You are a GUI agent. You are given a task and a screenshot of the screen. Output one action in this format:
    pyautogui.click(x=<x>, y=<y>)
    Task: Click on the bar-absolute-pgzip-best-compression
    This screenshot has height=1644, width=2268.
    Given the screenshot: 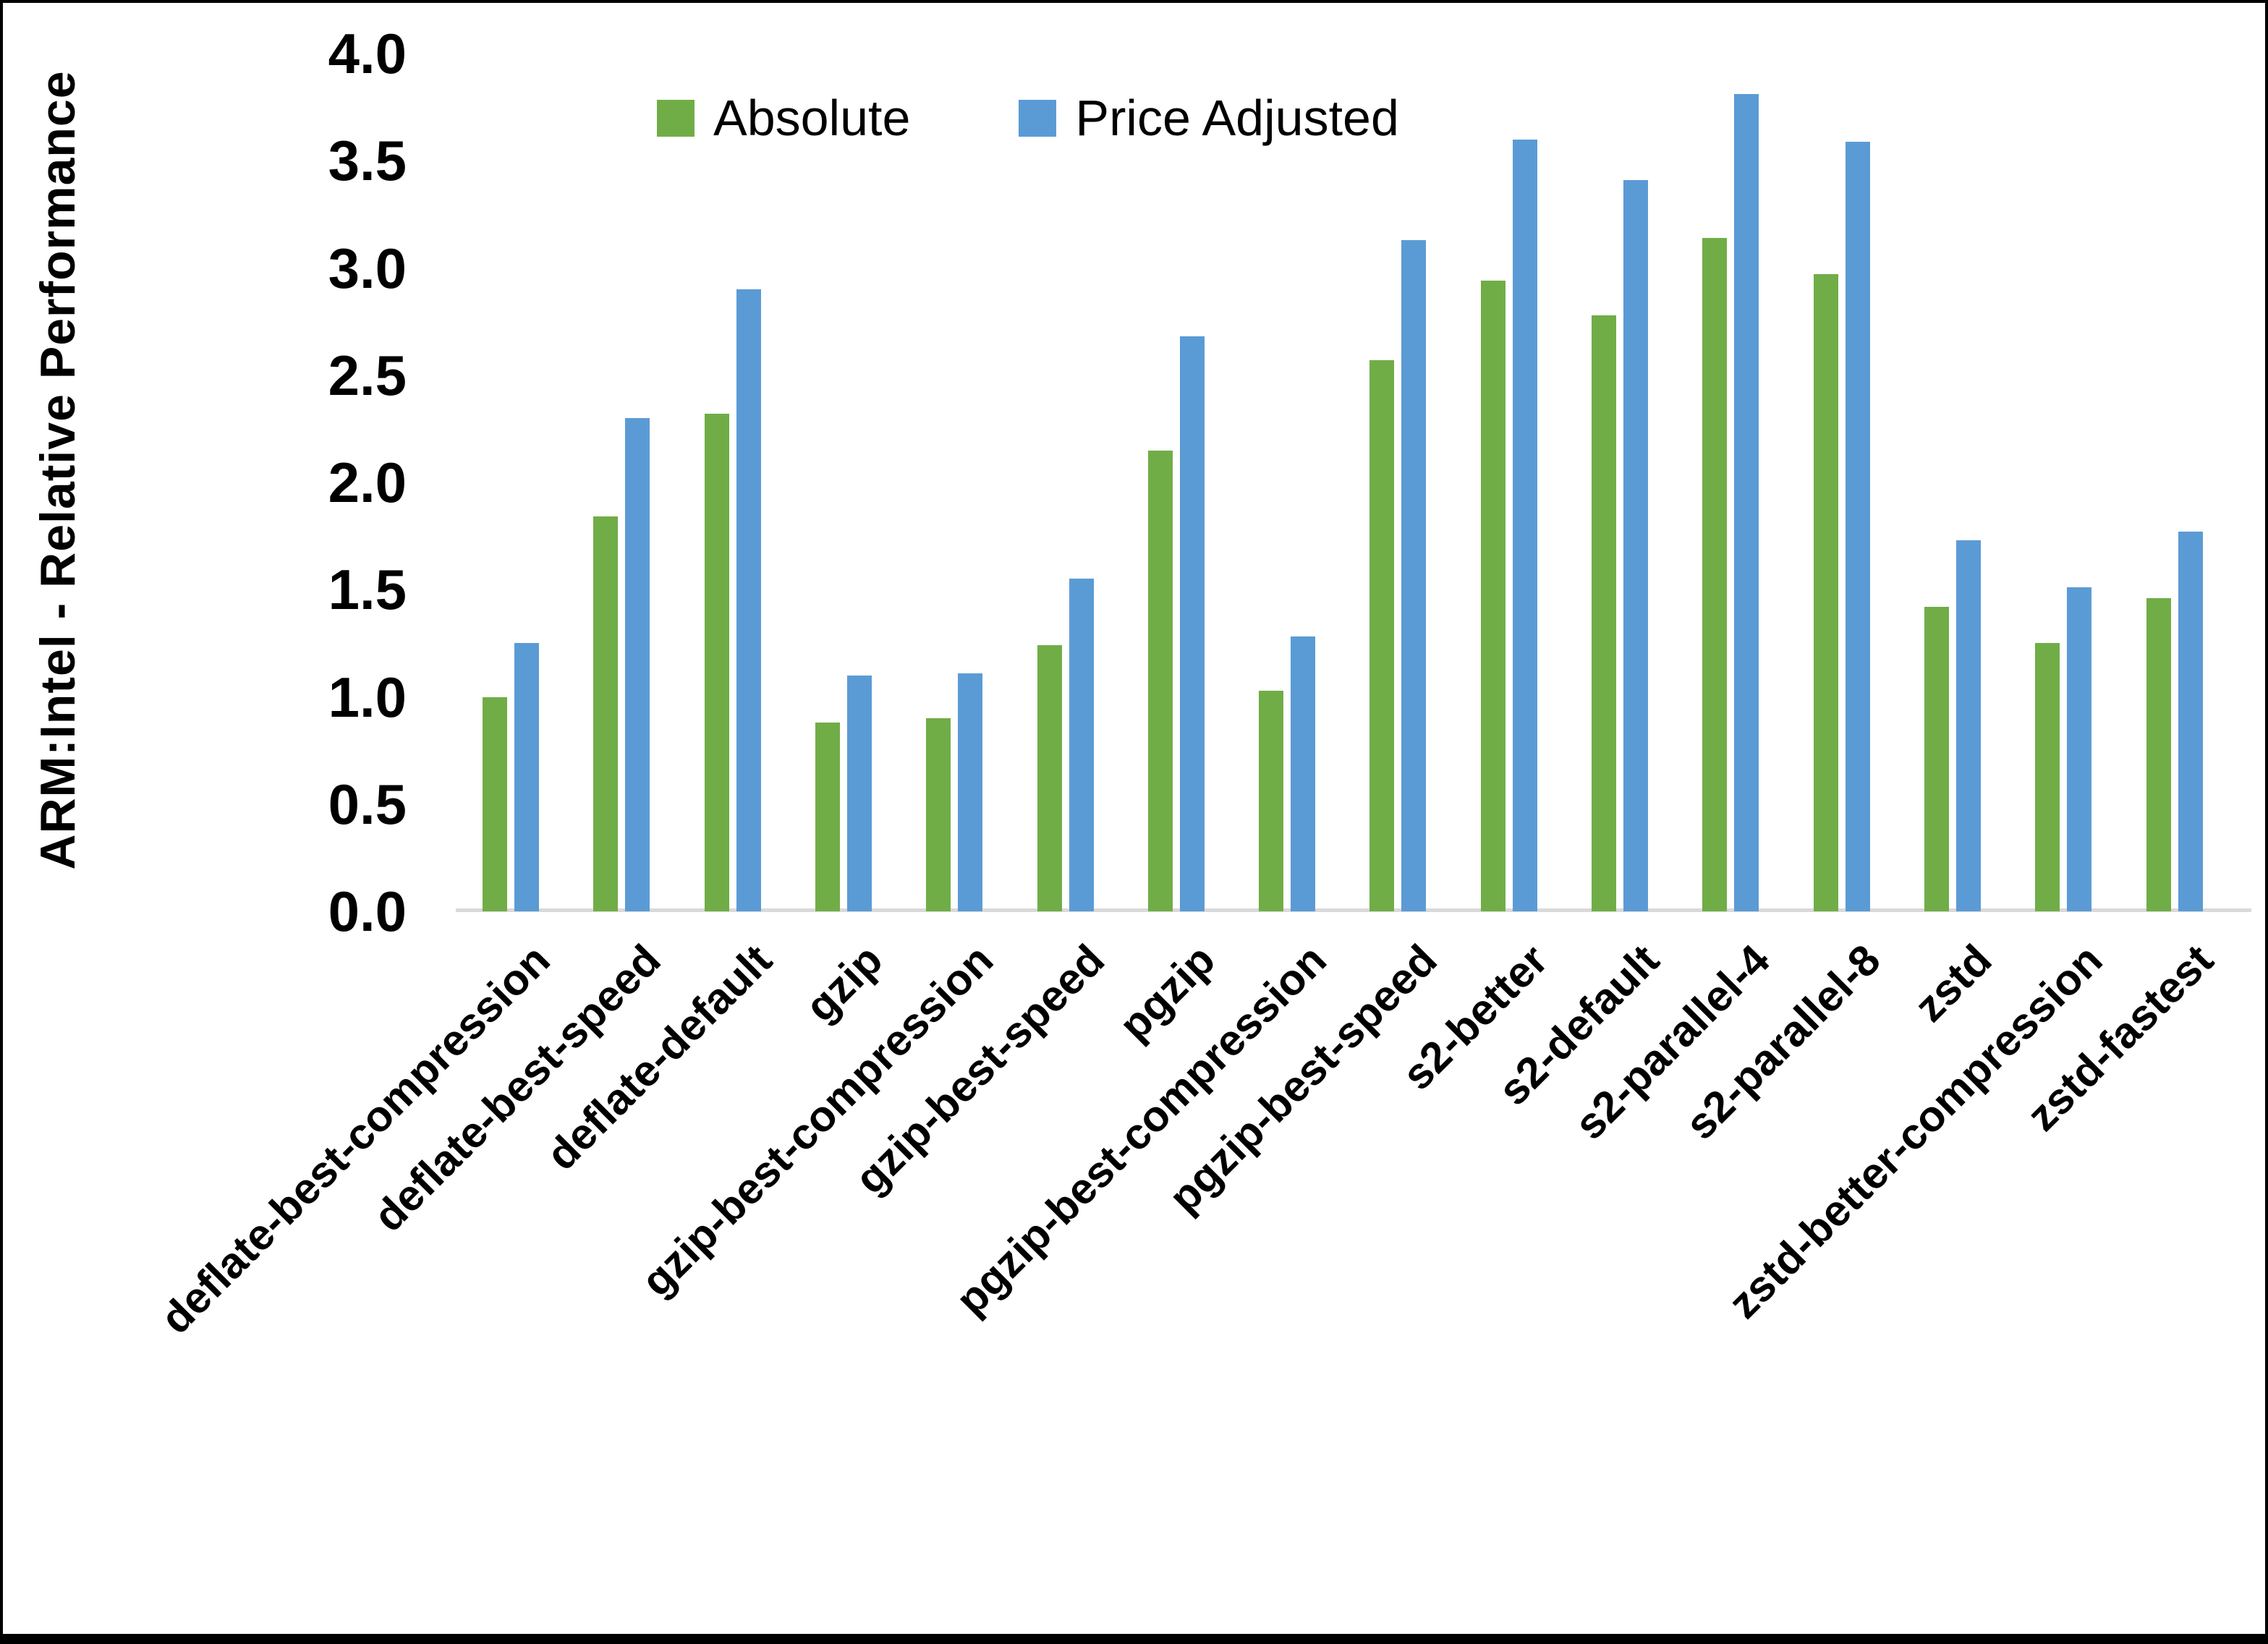 What is the action you would take?
    pyautogui.click(x=1271, y=800)
    